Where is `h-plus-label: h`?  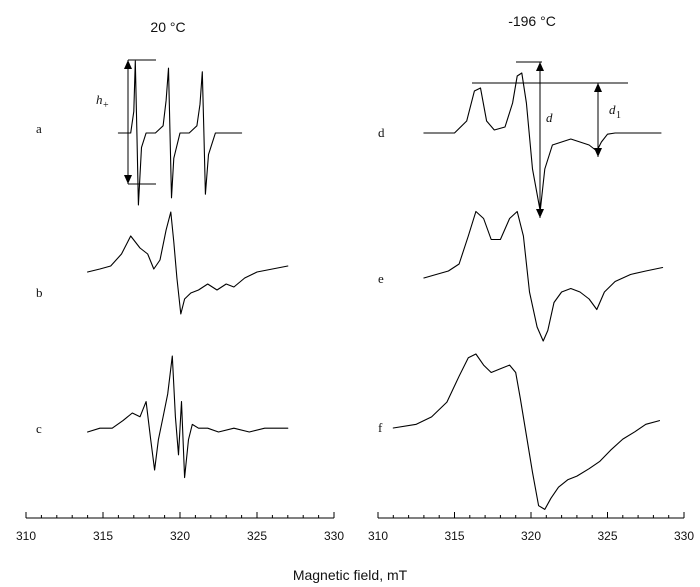 h-plus-label: h is located at coordinates (99, 99).